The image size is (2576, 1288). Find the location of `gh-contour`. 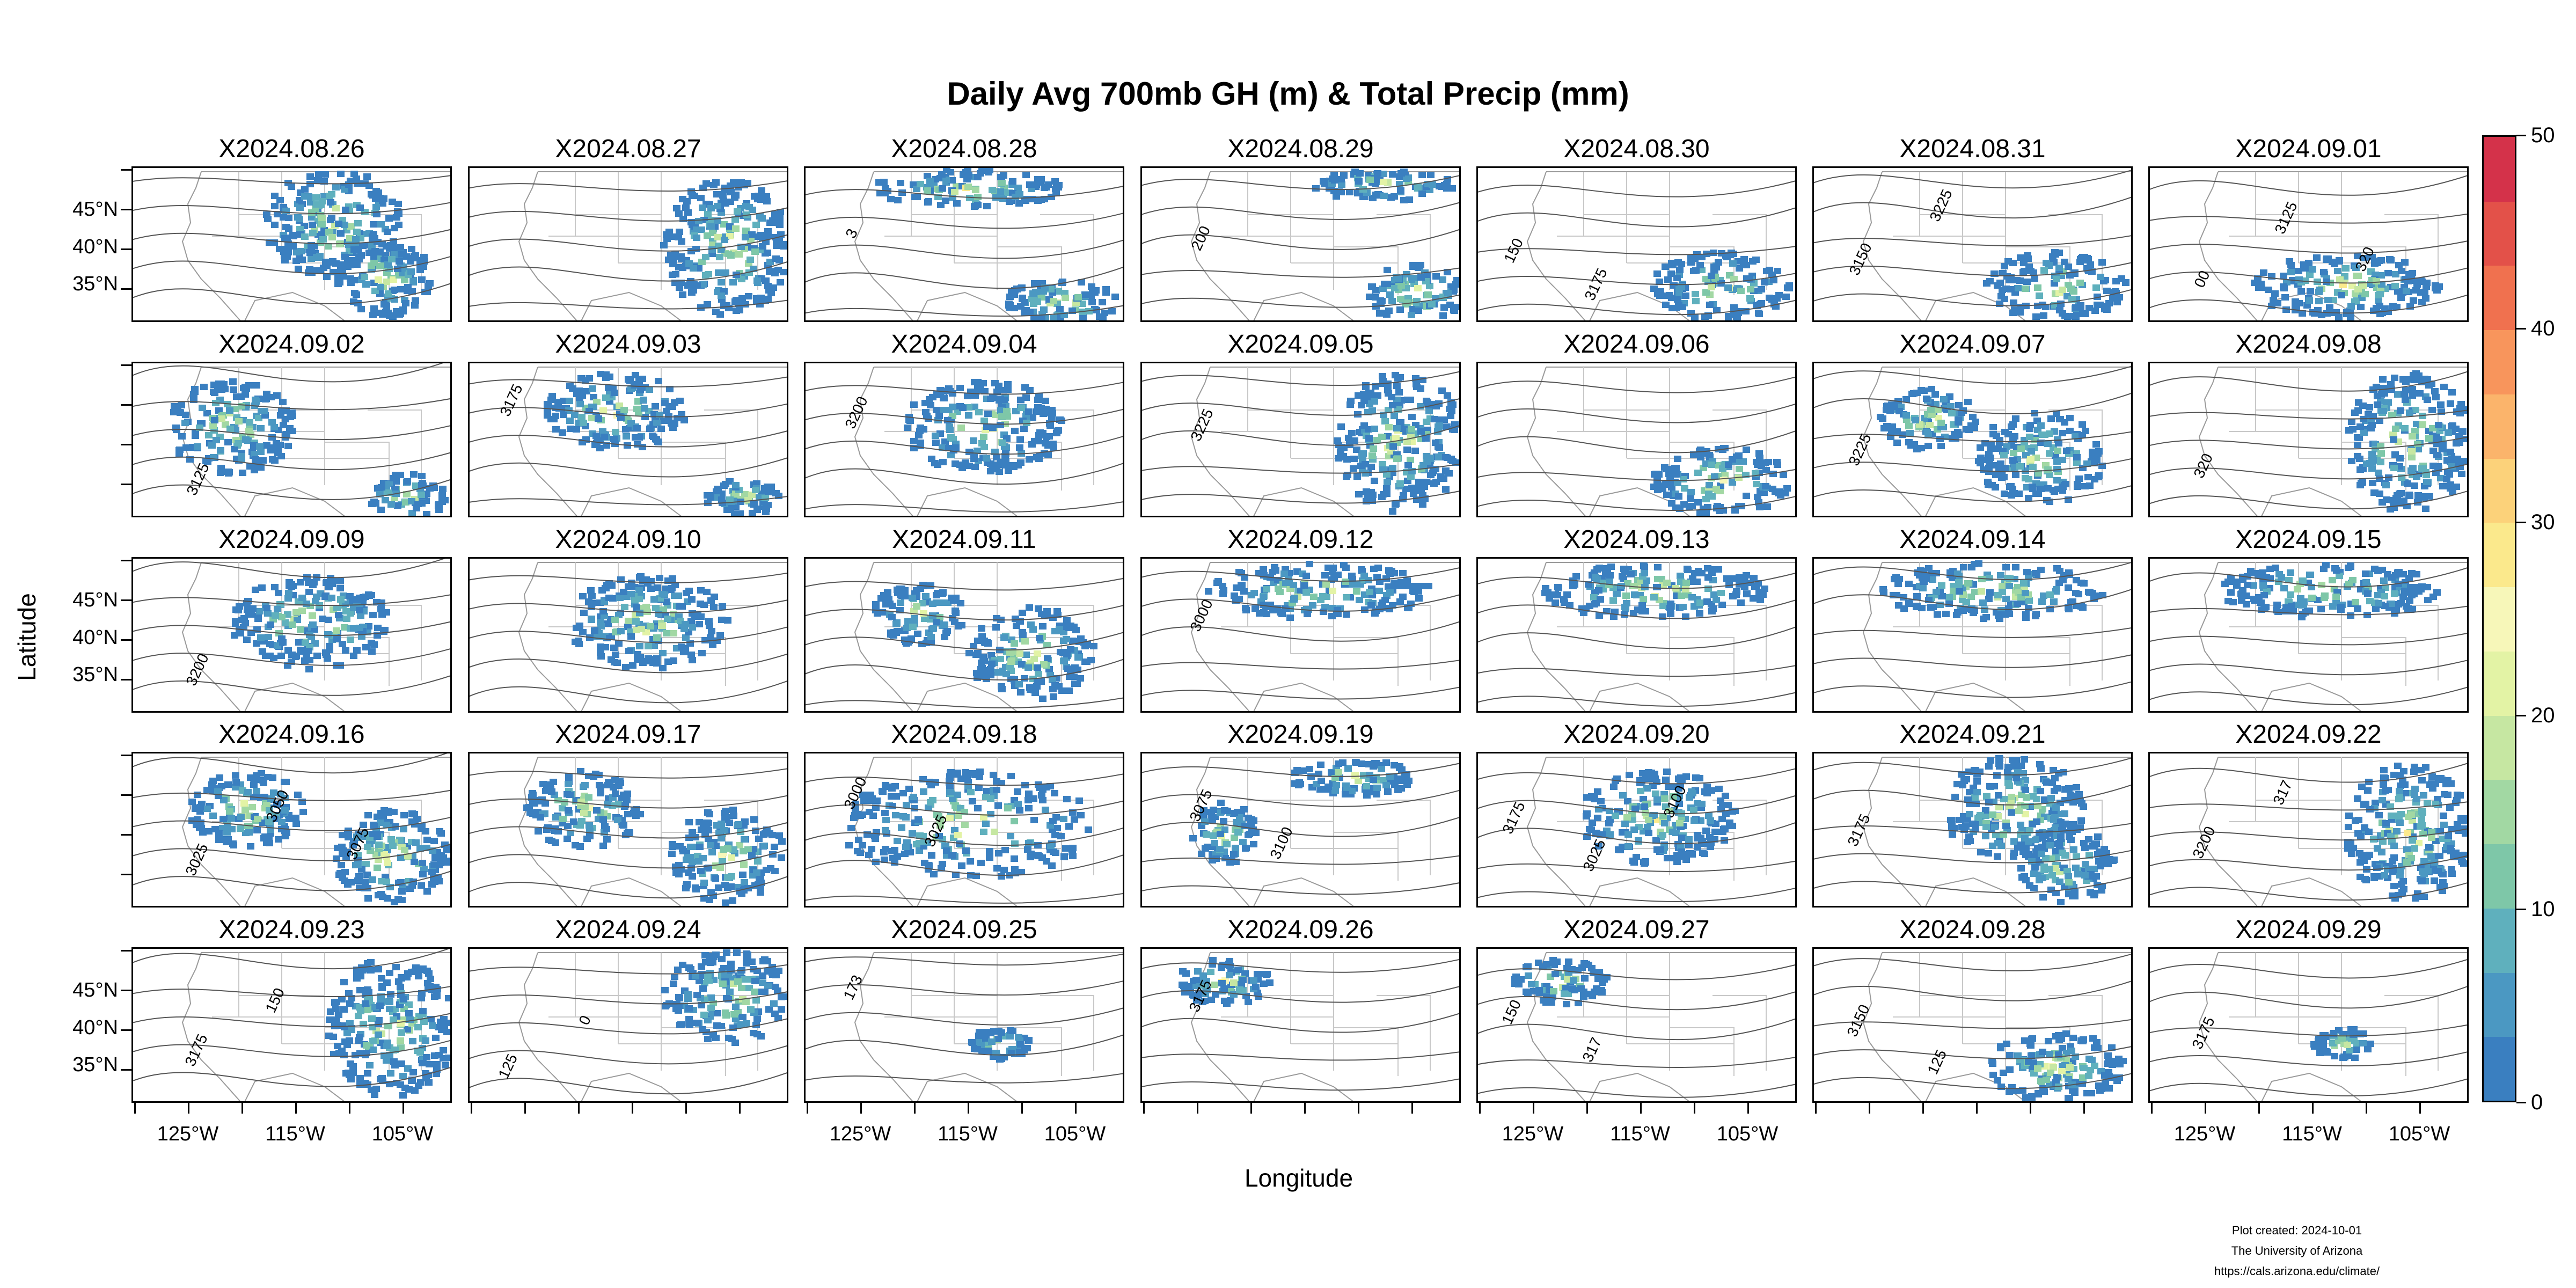

gh-contour is located at coordinates (628, 214).